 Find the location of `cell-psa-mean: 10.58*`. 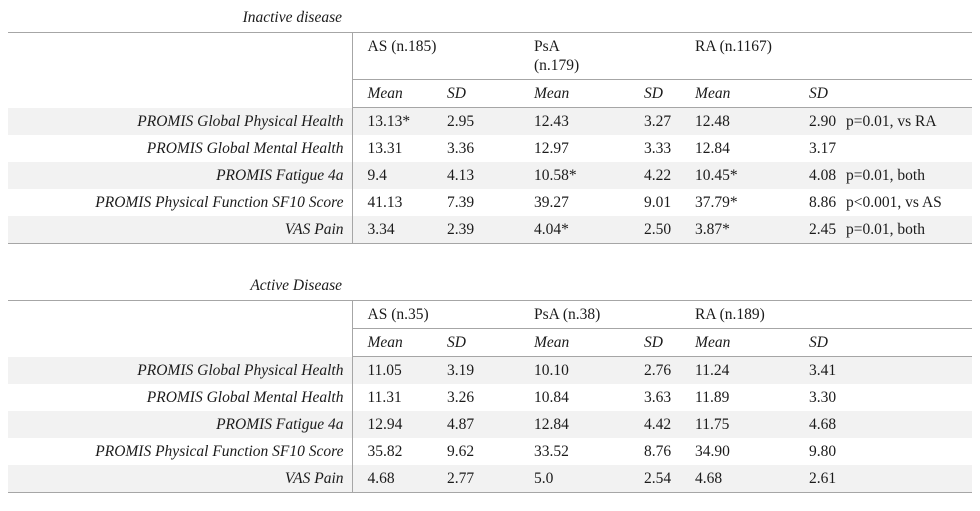

cell-psa-mean: 10.58* is located at coordinates (574, 175).